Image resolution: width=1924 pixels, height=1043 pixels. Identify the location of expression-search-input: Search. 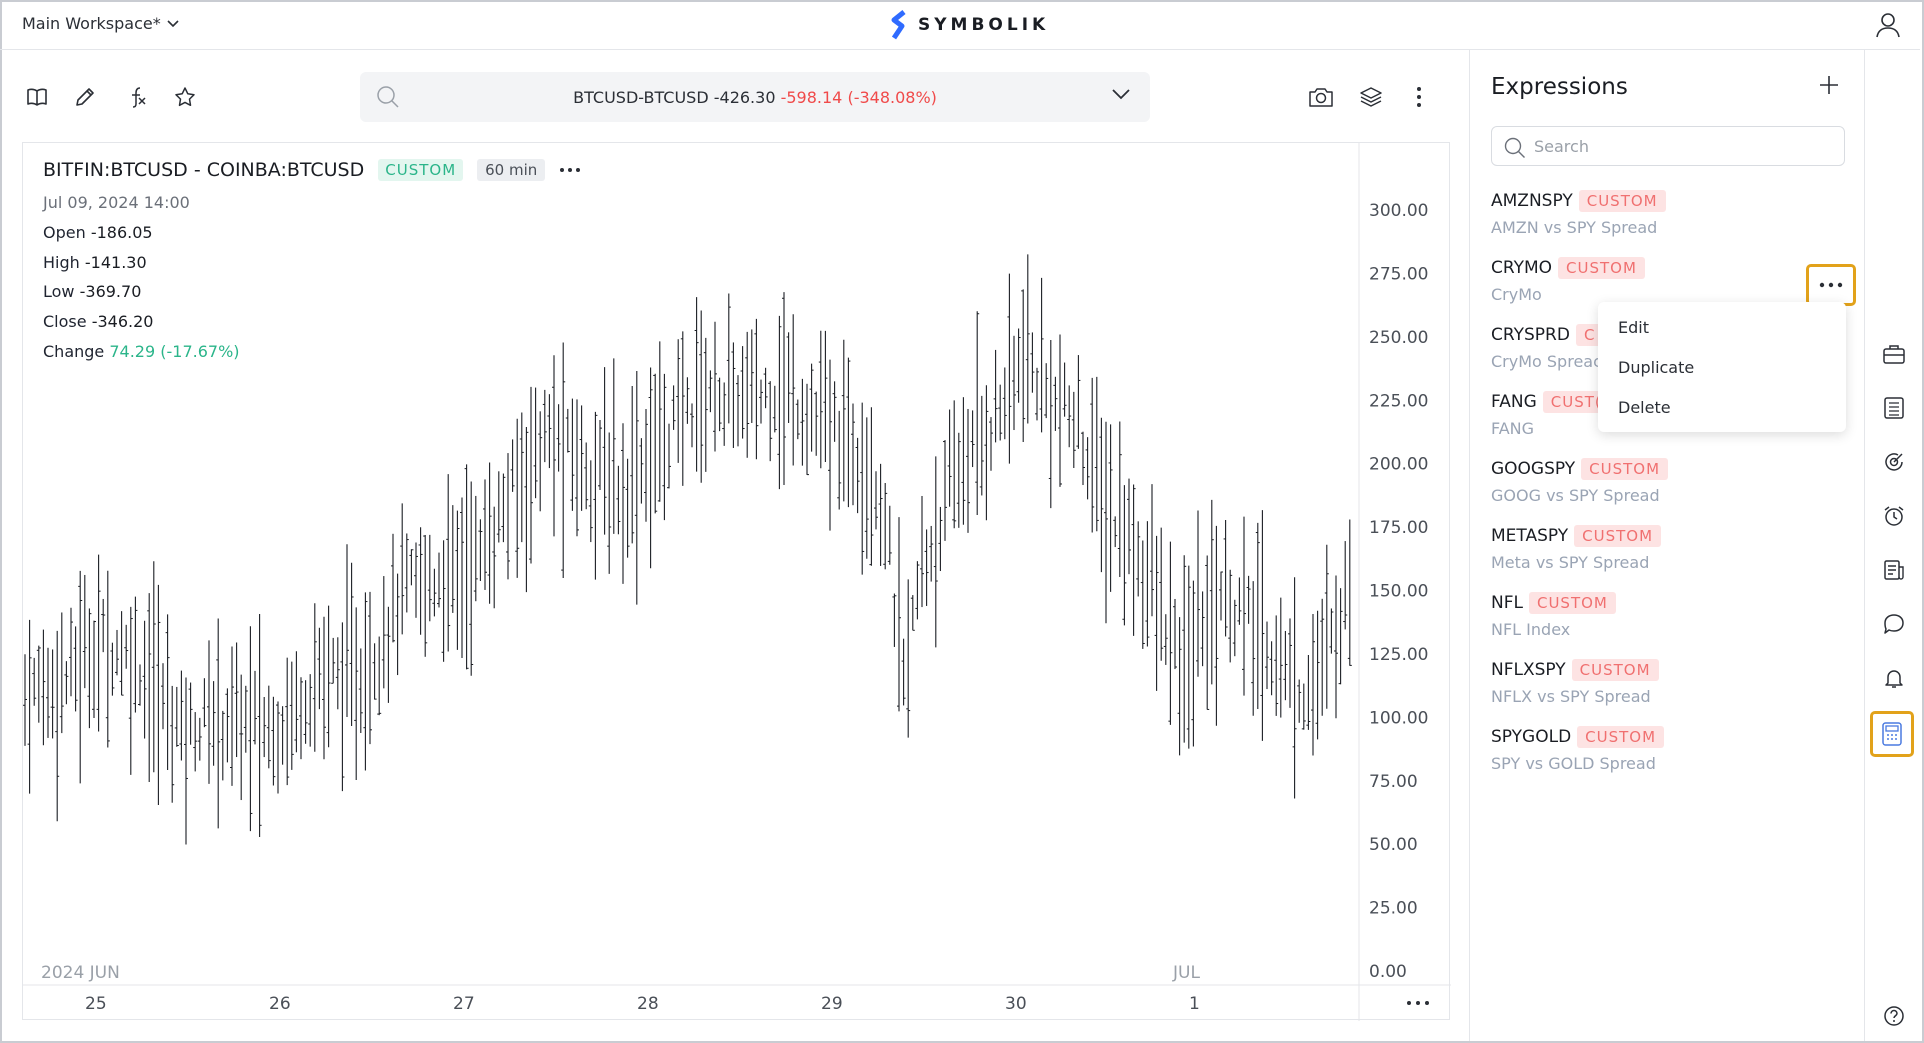
(1668, 146).